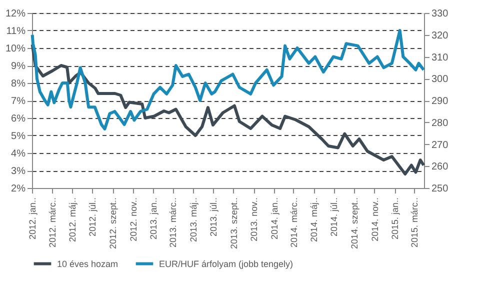 This screenshot has width=480, height=288. What do you see at coordinates (440, 167) in the screenshot?
I see `y2-tick-label: 260` at bounding box center [440, 167].